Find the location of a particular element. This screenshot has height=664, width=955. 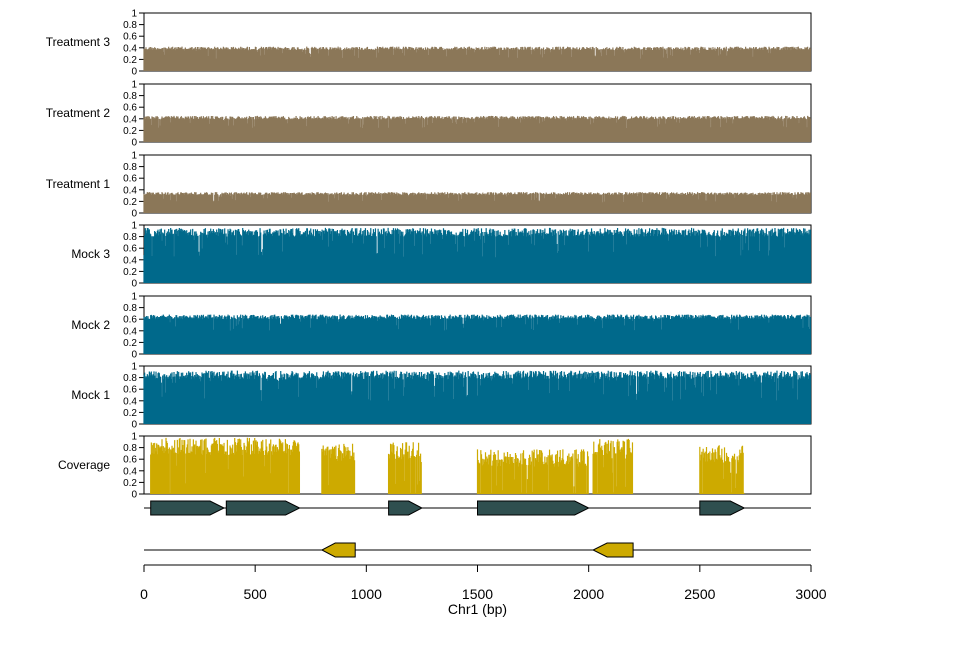

x-axis-title: Chr1 (bp) is located at coordinates (477, 609).